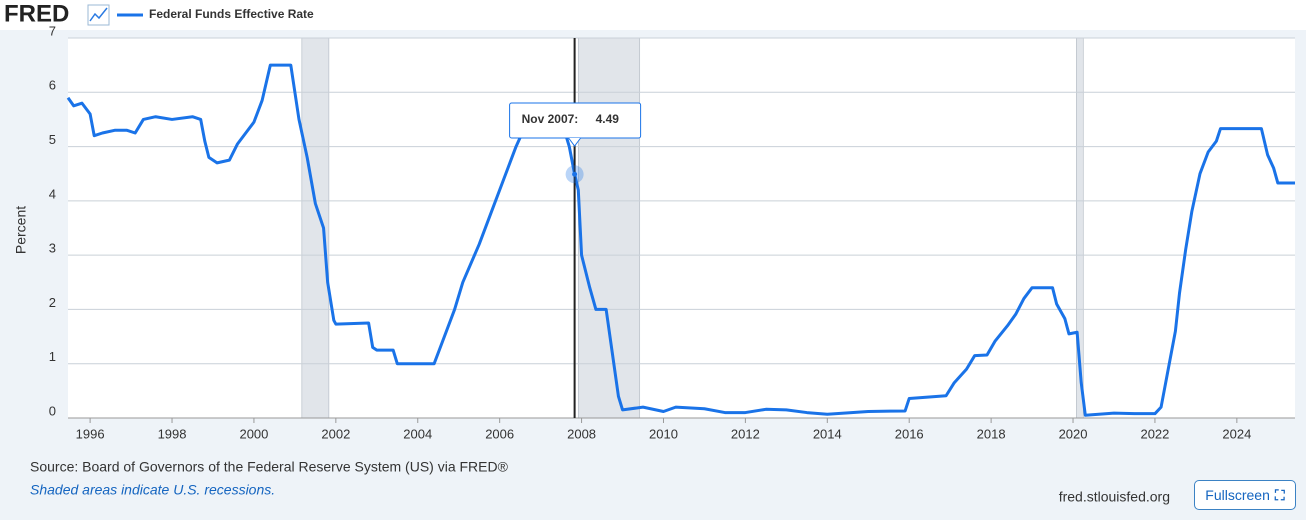 The height and width of the screenshot is (520, 1306). What do you see at coordinates (1114, 497) in the screenshot?
I see `site: fred.stlouisfed.org` at bounding box center [1114, 497].